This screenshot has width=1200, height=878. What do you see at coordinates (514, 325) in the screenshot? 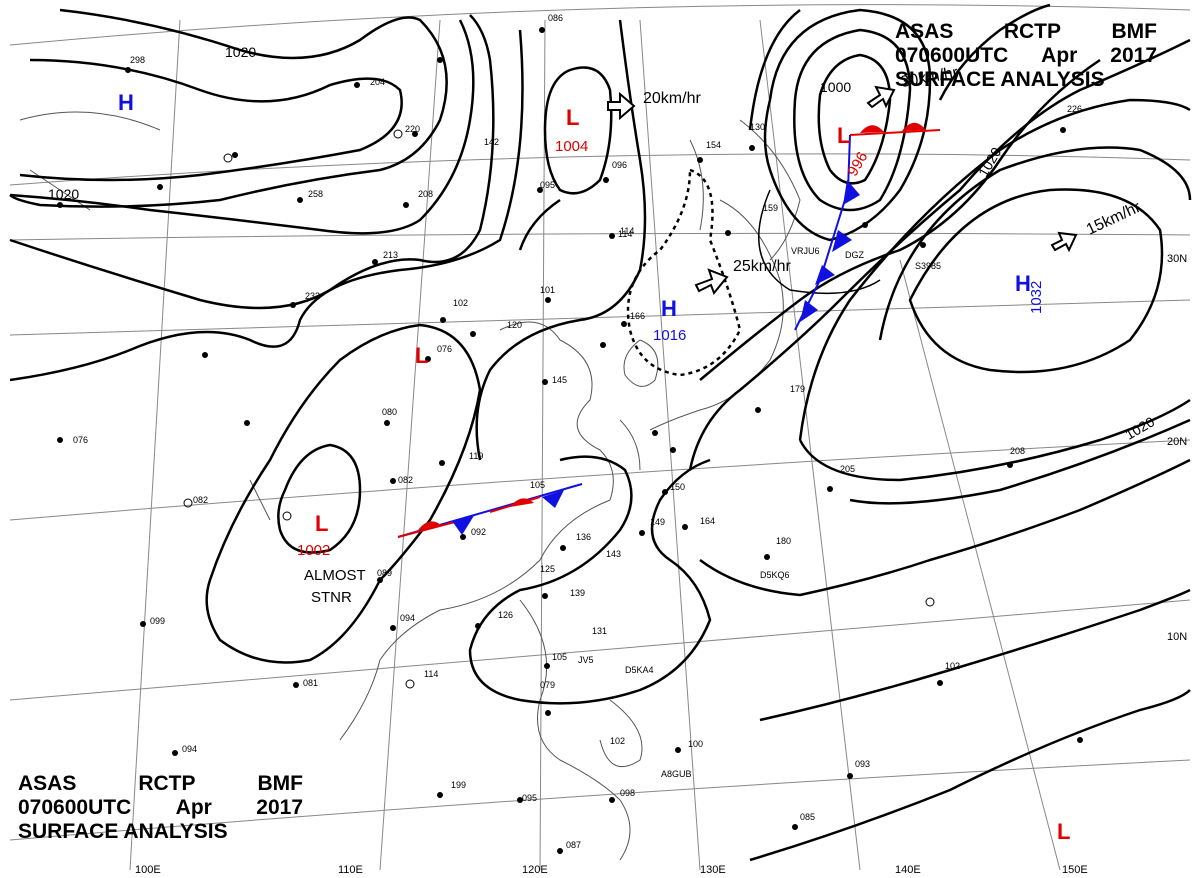
I see `station-value: 120` at bounding box center [514, 325].